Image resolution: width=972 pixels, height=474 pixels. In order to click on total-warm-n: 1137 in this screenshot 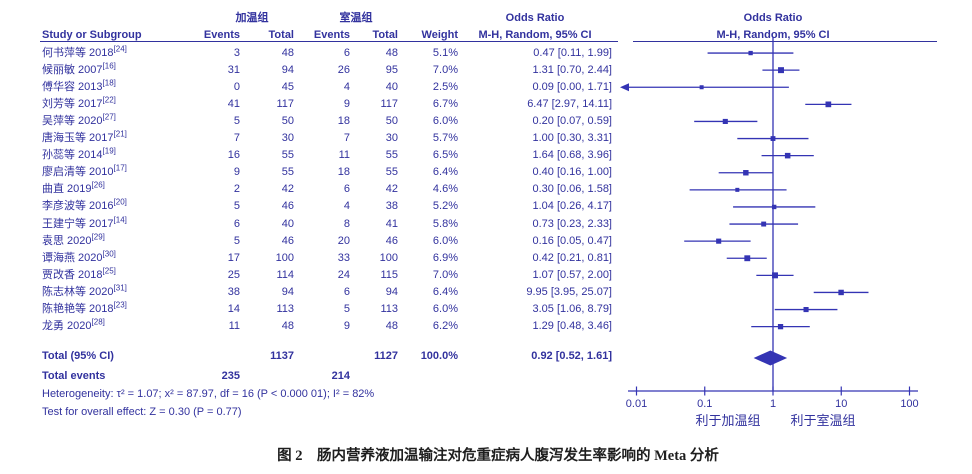, I will do `click(282, 356)`.